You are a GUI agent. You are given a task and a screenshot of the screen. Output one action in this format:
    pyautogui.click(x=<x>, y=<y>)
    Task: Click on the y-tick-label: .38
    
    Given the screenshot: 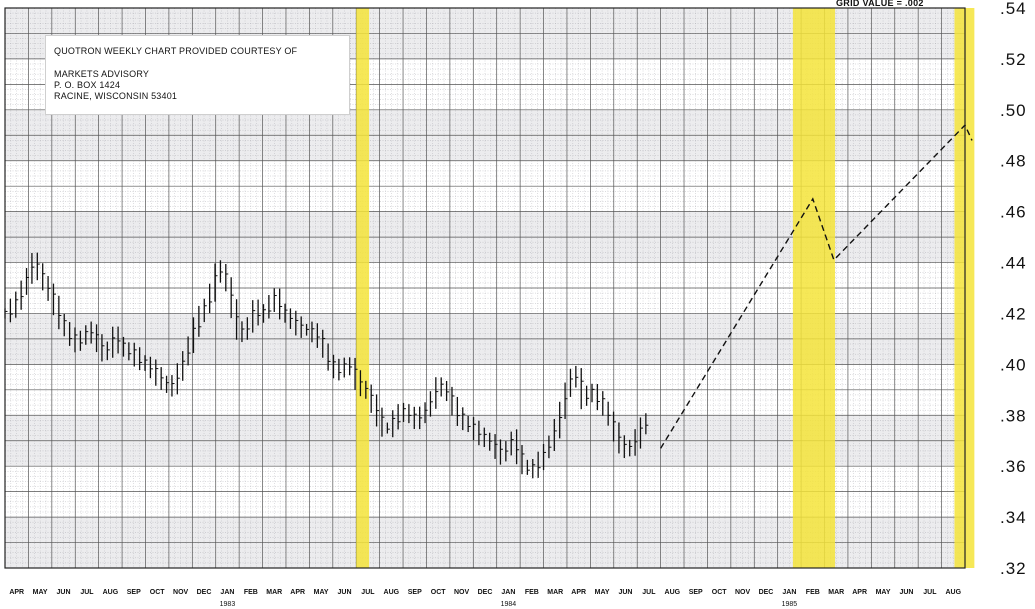 What is the action you would take?
    pyautogui.click(x=1013, y=415)
    